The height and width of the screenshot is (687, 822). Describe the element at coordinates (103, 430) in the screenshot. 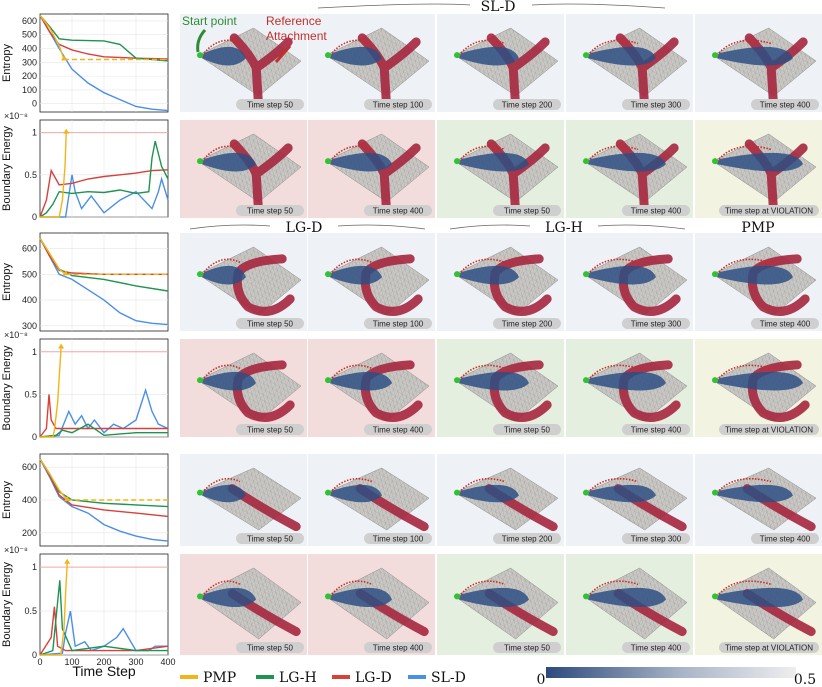

I see `series-line-lg-h` at that location.